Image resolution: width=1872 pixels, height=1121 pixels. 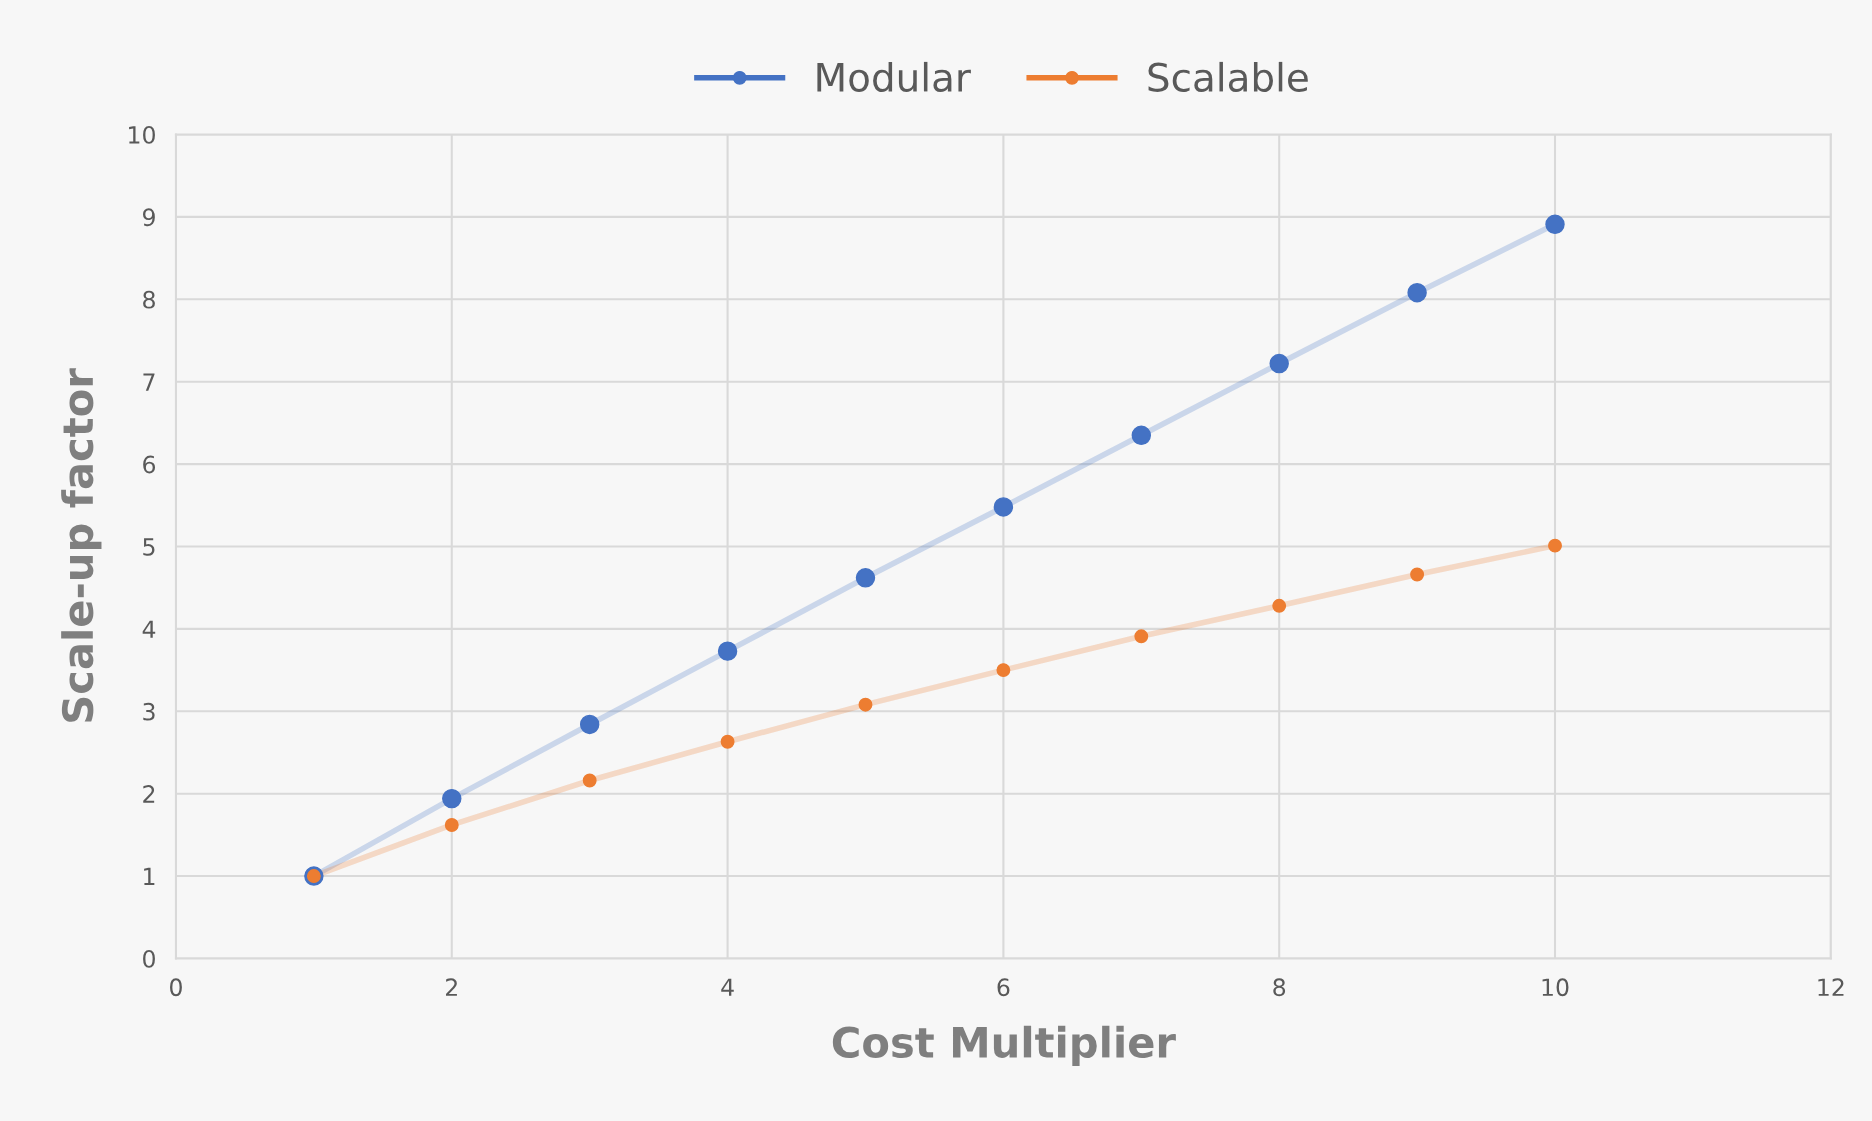 I want to click on y-axis-title: Scale-up factor, so click(x=81, y=545).